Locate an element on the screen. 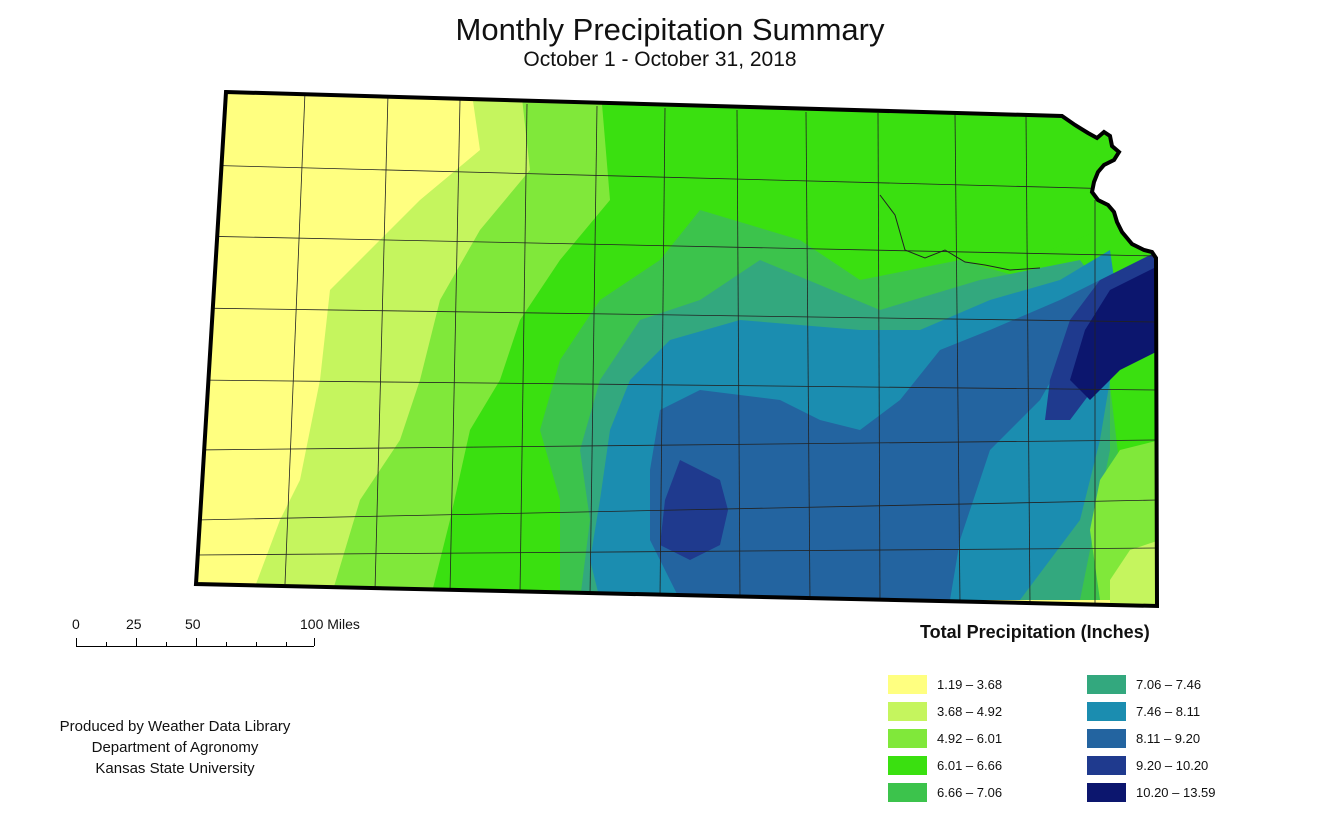  legend-item: 3.68 – 4.92 is located at coordinates (945, 711).